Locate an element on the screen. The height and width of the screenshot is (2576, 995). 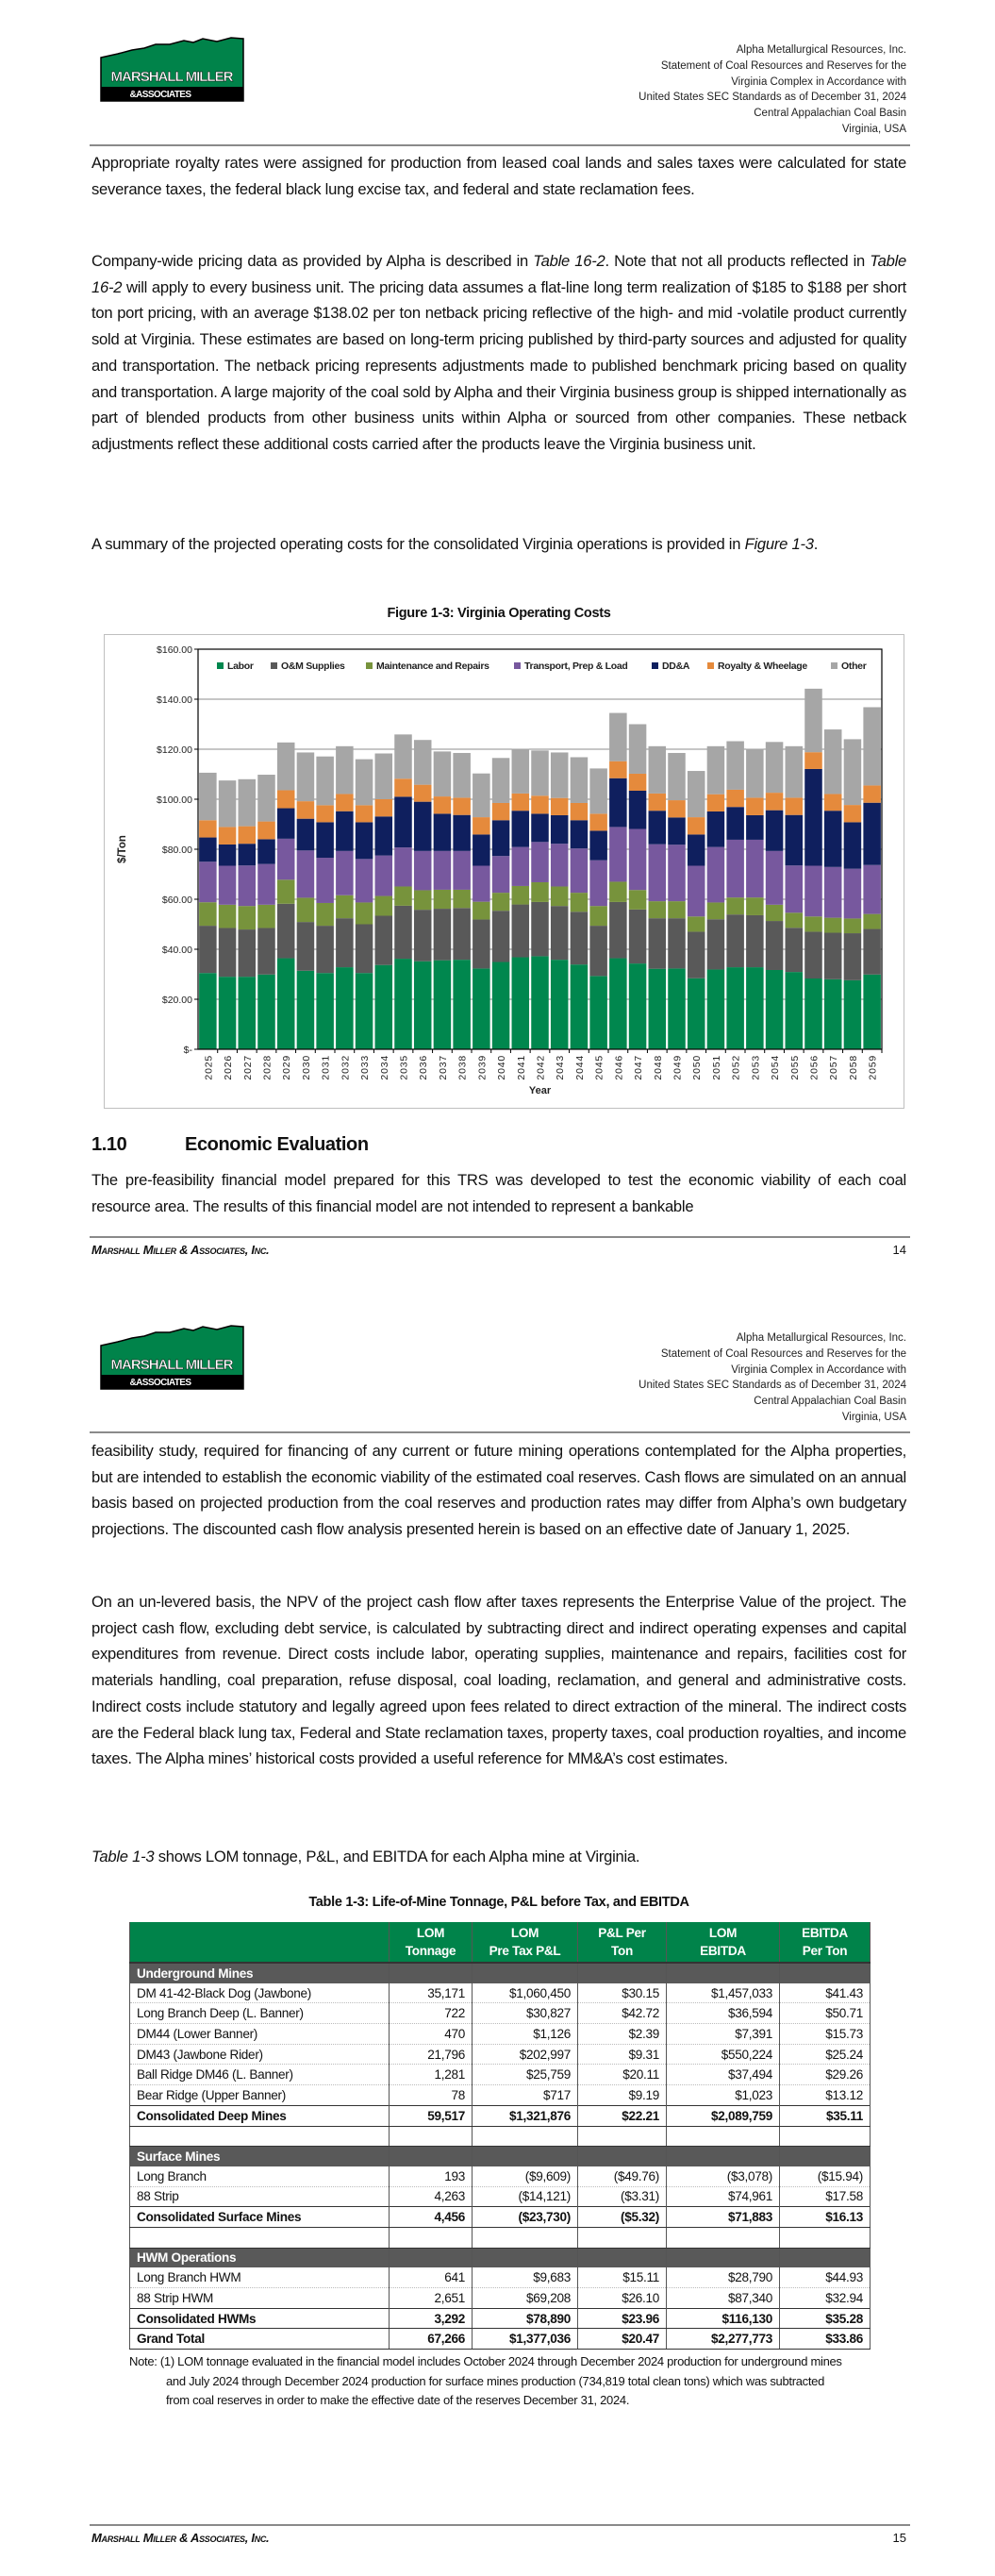
row-label: 88 Strip HWM is located at coordinates (259, 2298).